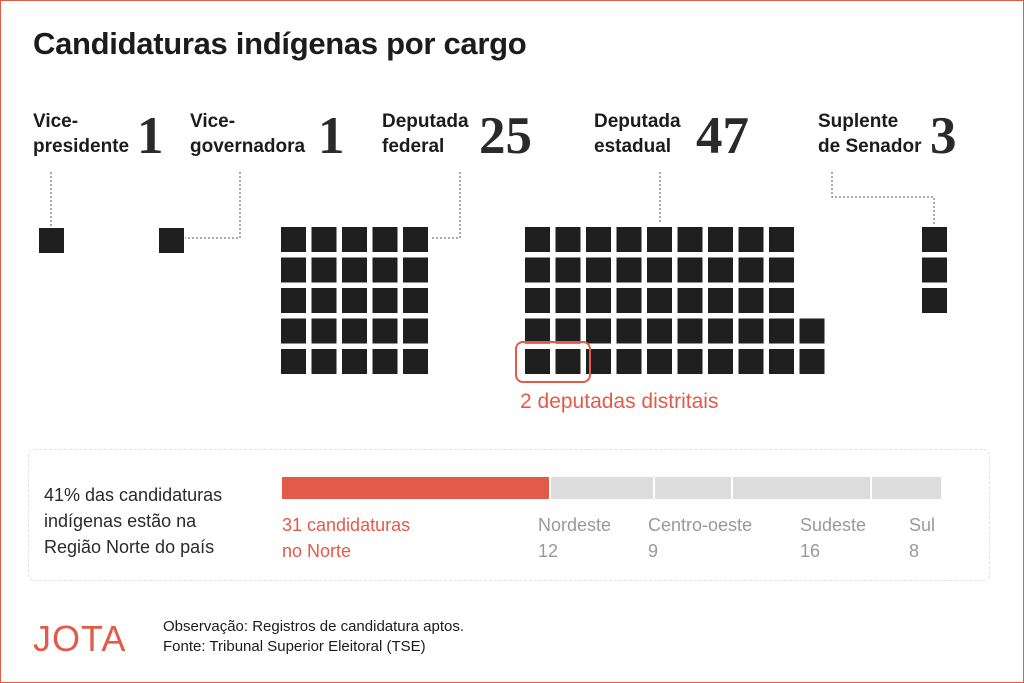 Image resolution: width=1024 pixels, height=683 pixels. What do you see at coordinates (248, 134) in the screenshot?
I see `category-label-vice-governadora: Vice- governadora` at bounding box center [248, 134].